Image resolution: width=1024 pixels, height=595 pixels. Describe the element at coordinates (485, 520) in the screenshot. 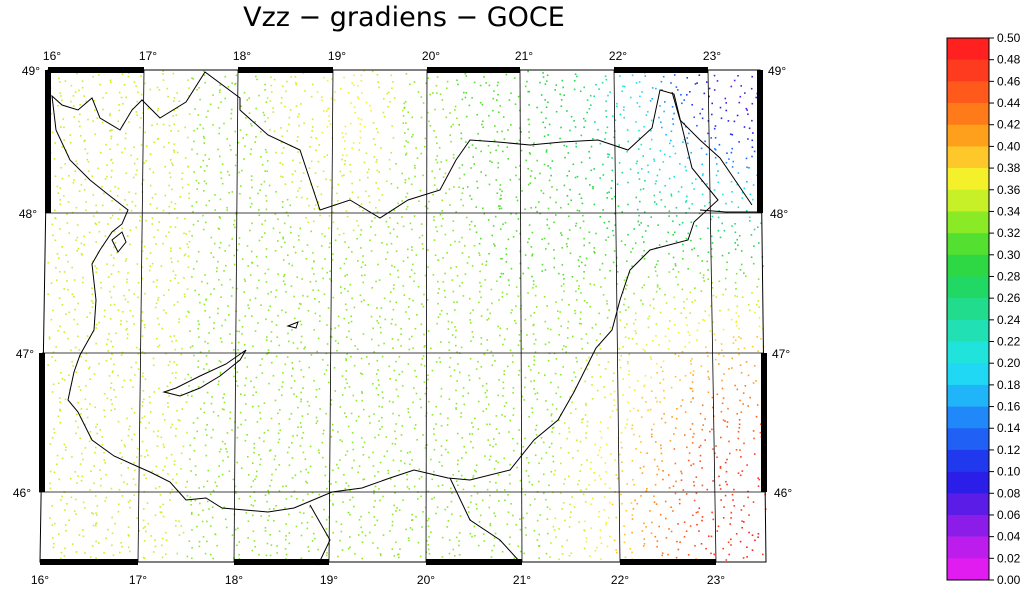

I see `south-border` at that location.